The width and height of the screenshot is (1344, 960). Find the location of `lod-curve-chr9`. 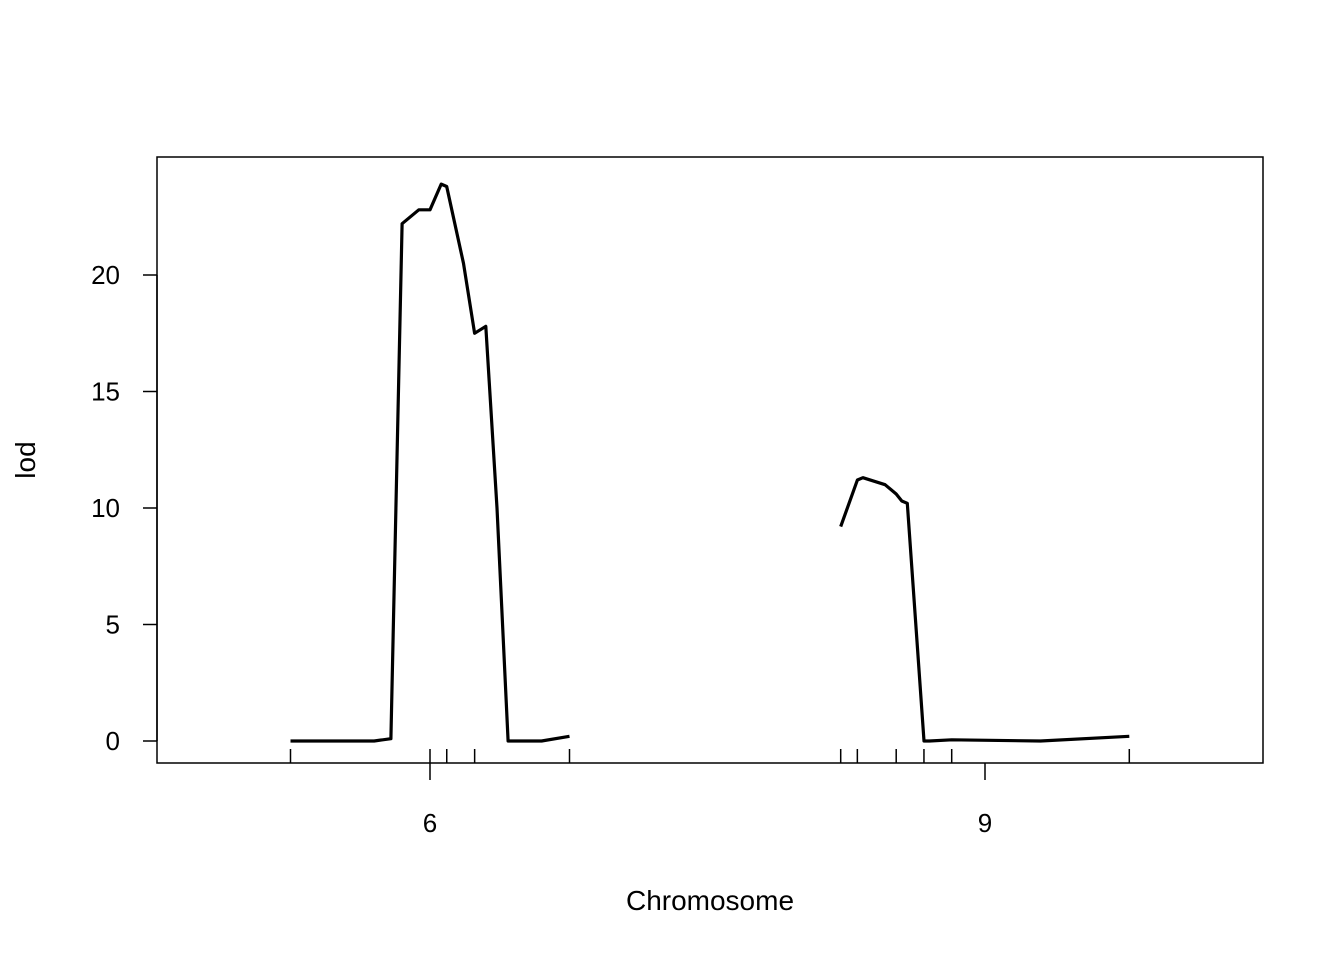

lod-curve-chr9 is located at coordinates (984, 609).